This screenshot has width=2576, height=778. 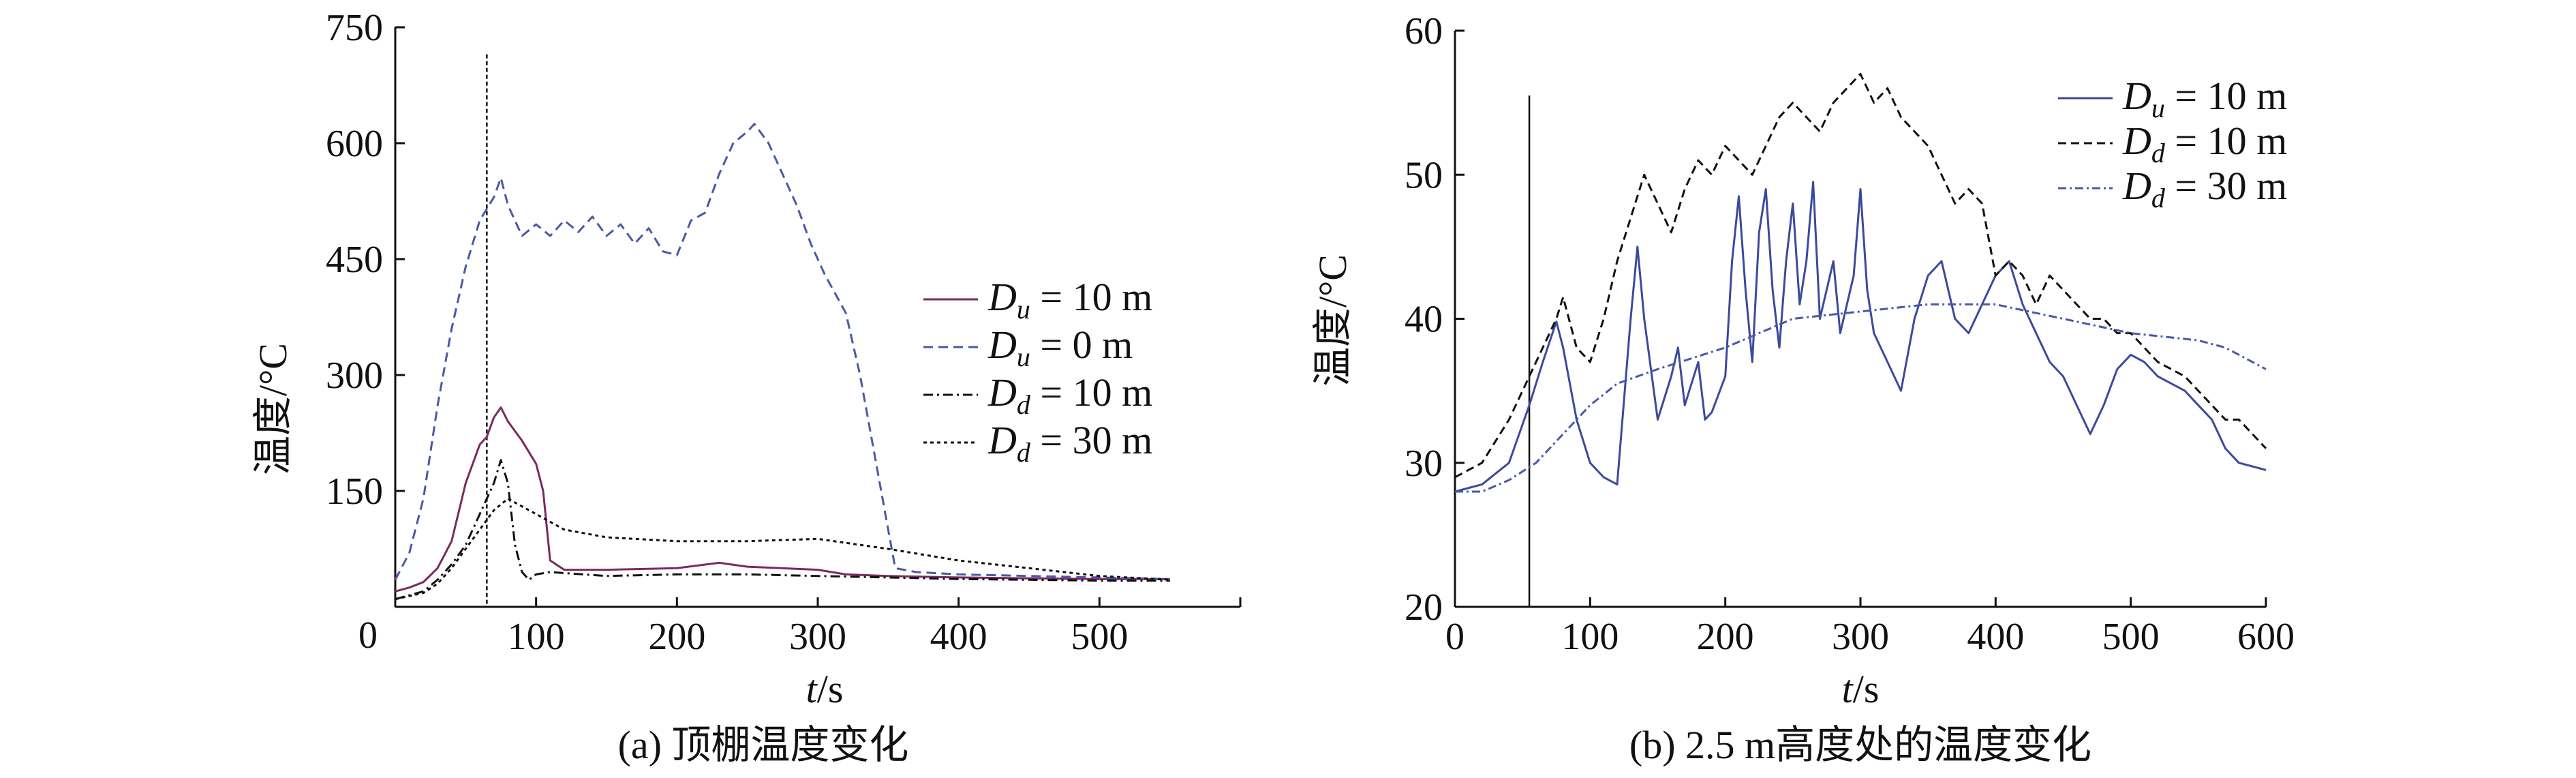 I want to click on chart-a-legend-label: Dd = 10 m, so click(x=1069, y=395).